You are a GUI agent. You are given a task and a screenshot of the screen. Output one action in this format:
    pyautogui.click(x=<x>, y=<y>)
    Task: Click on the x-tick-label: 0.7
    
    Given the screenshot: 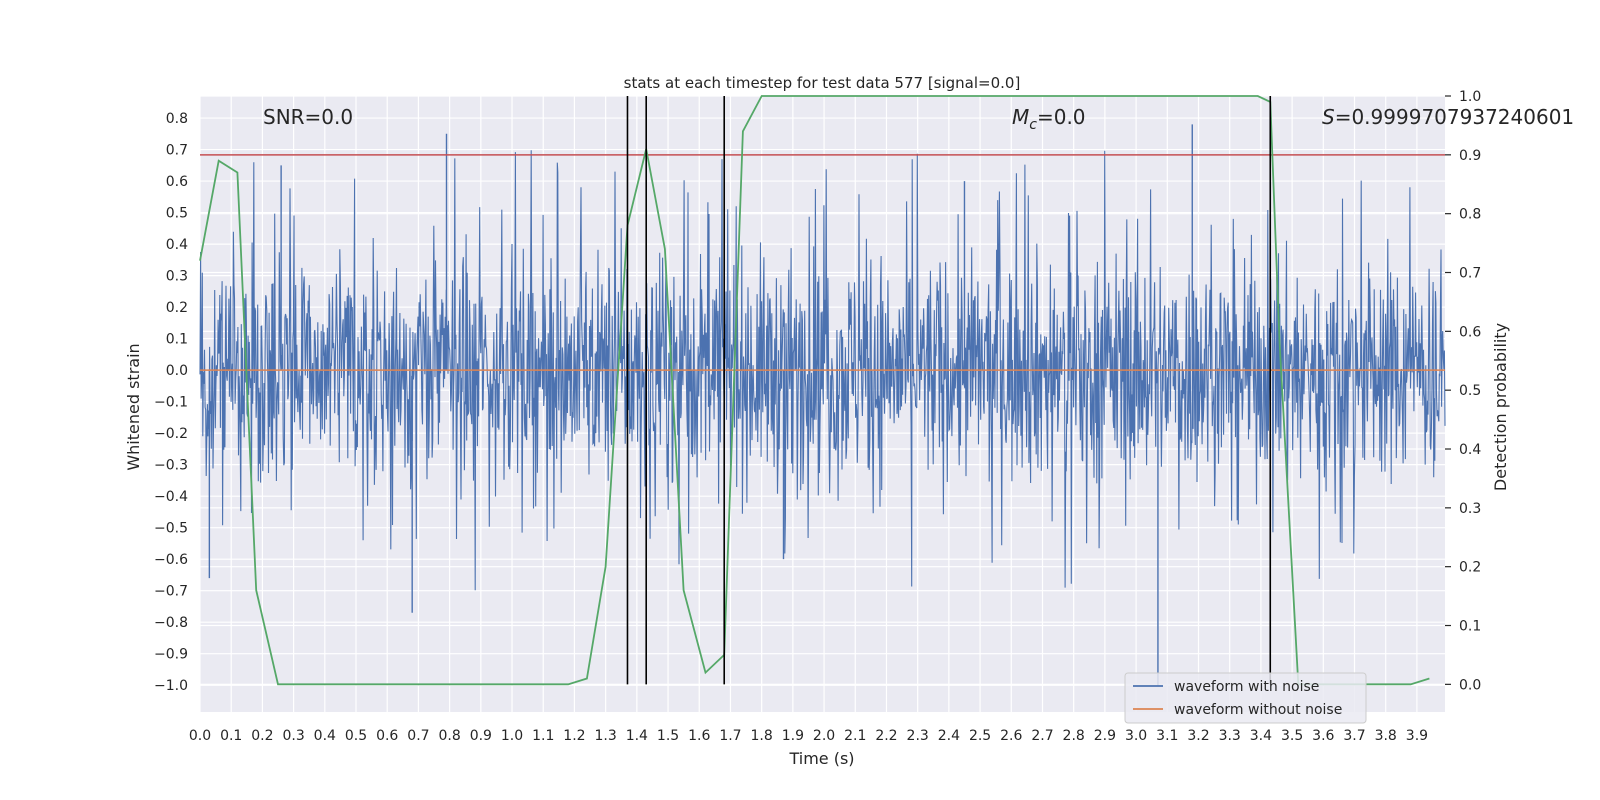 What is the action you would take?
    pyautogui.click(x=418, y=736)
    